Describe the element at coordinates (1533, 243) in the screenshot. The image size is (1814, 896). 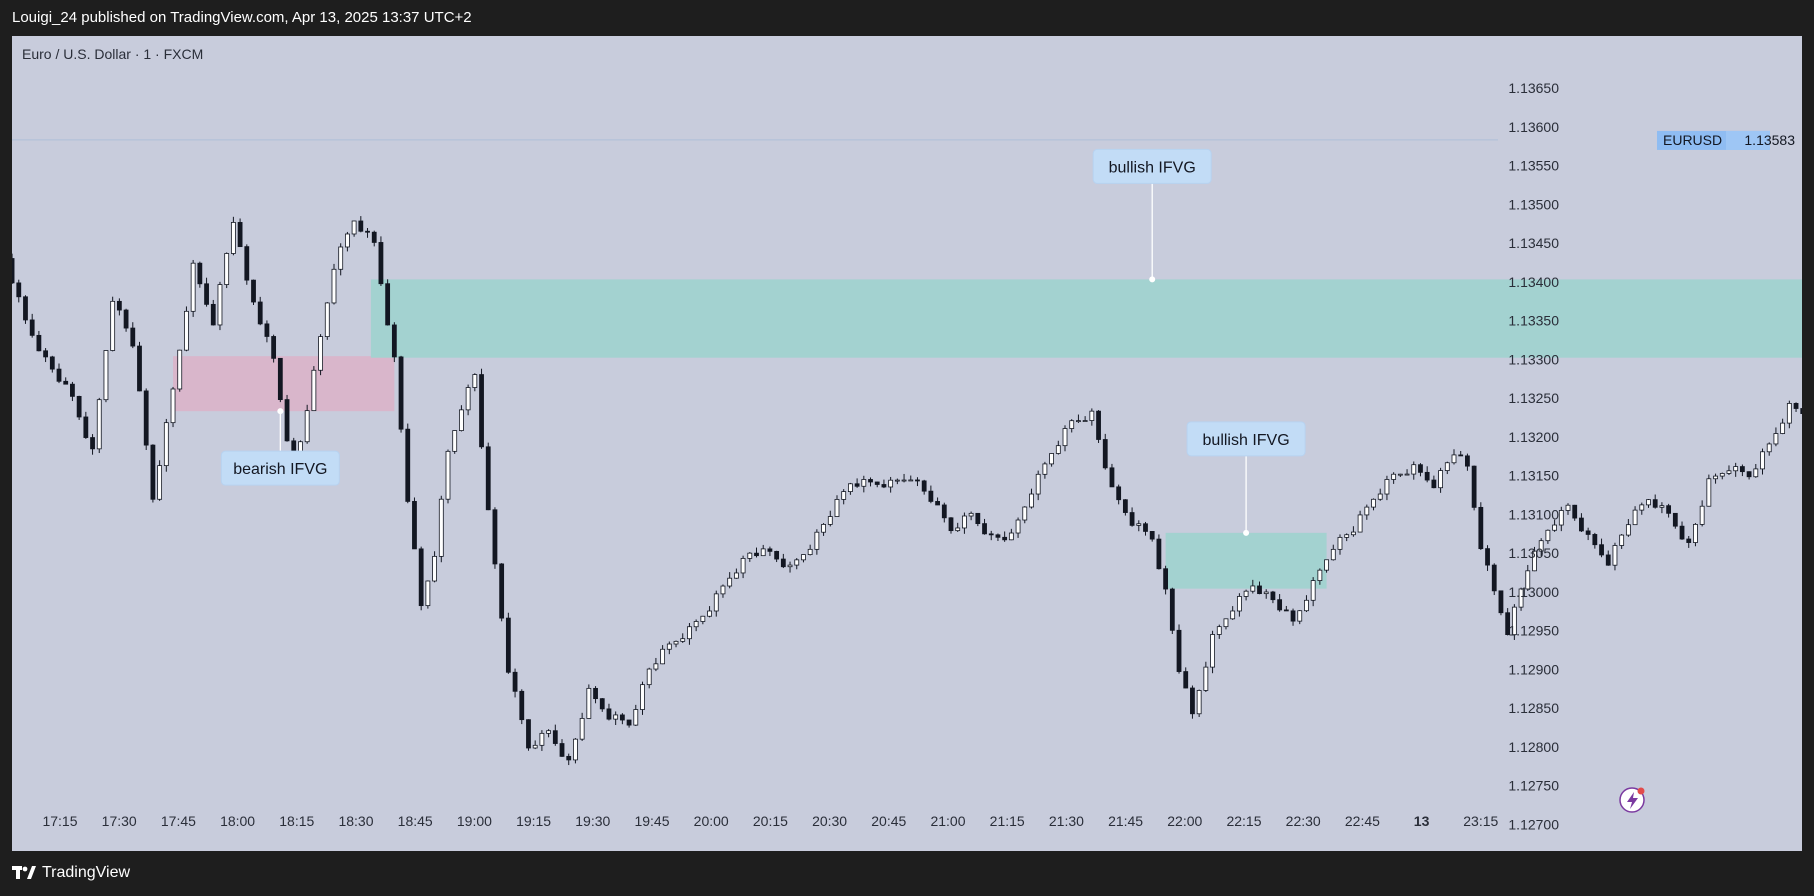
I see `y-axis-tick-label: 1.13450` at that location.